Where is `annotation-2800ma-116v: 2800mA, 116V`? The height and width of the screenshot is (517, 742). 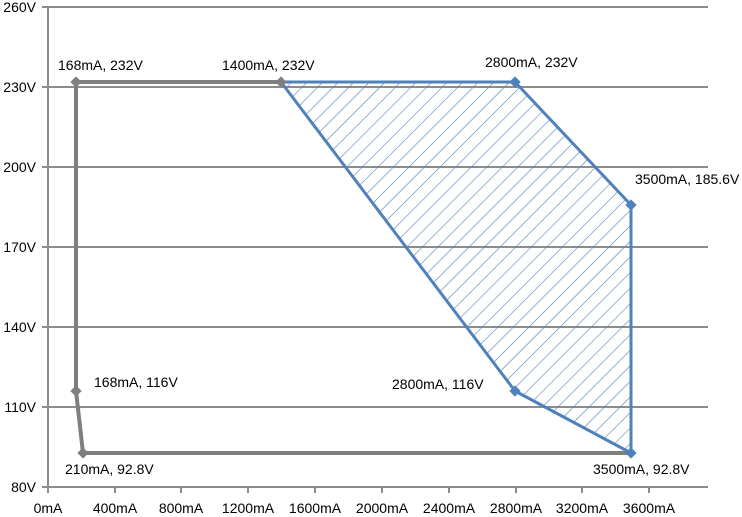
annotation-2800ma-116v: 2800mA, 116V is located at coordinates (438, 384).